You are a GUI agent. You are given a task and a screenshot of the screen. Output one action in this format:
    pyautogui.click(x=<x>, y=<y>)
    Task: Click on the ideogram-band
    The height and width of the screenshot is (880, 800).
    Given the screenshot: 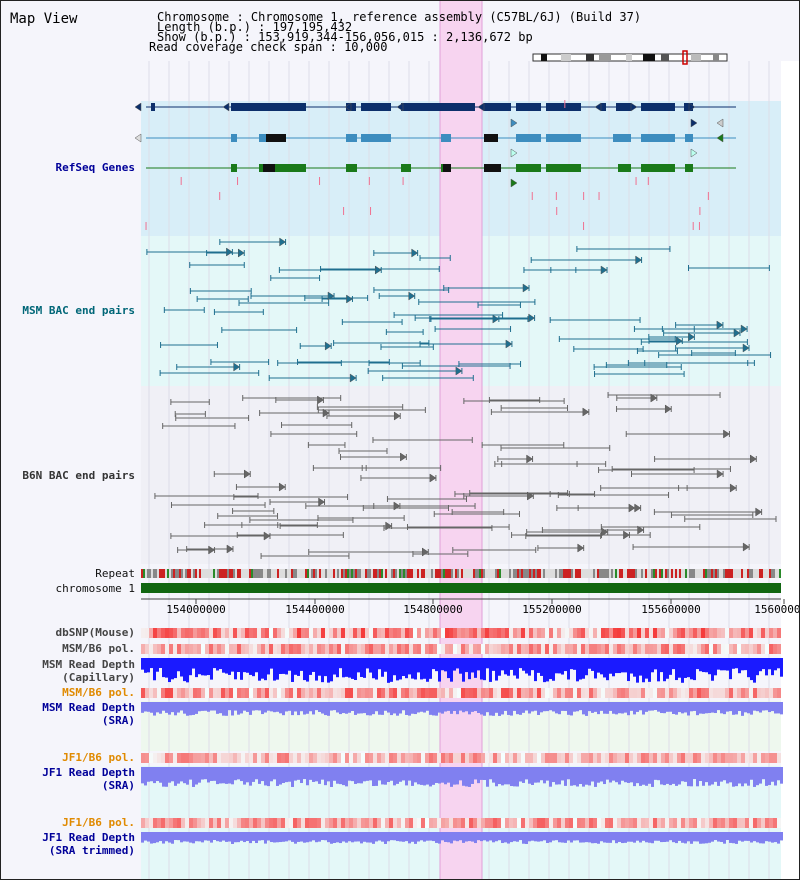 What is the action you would take?
    pyautogui.click(x=566, y=57)
    